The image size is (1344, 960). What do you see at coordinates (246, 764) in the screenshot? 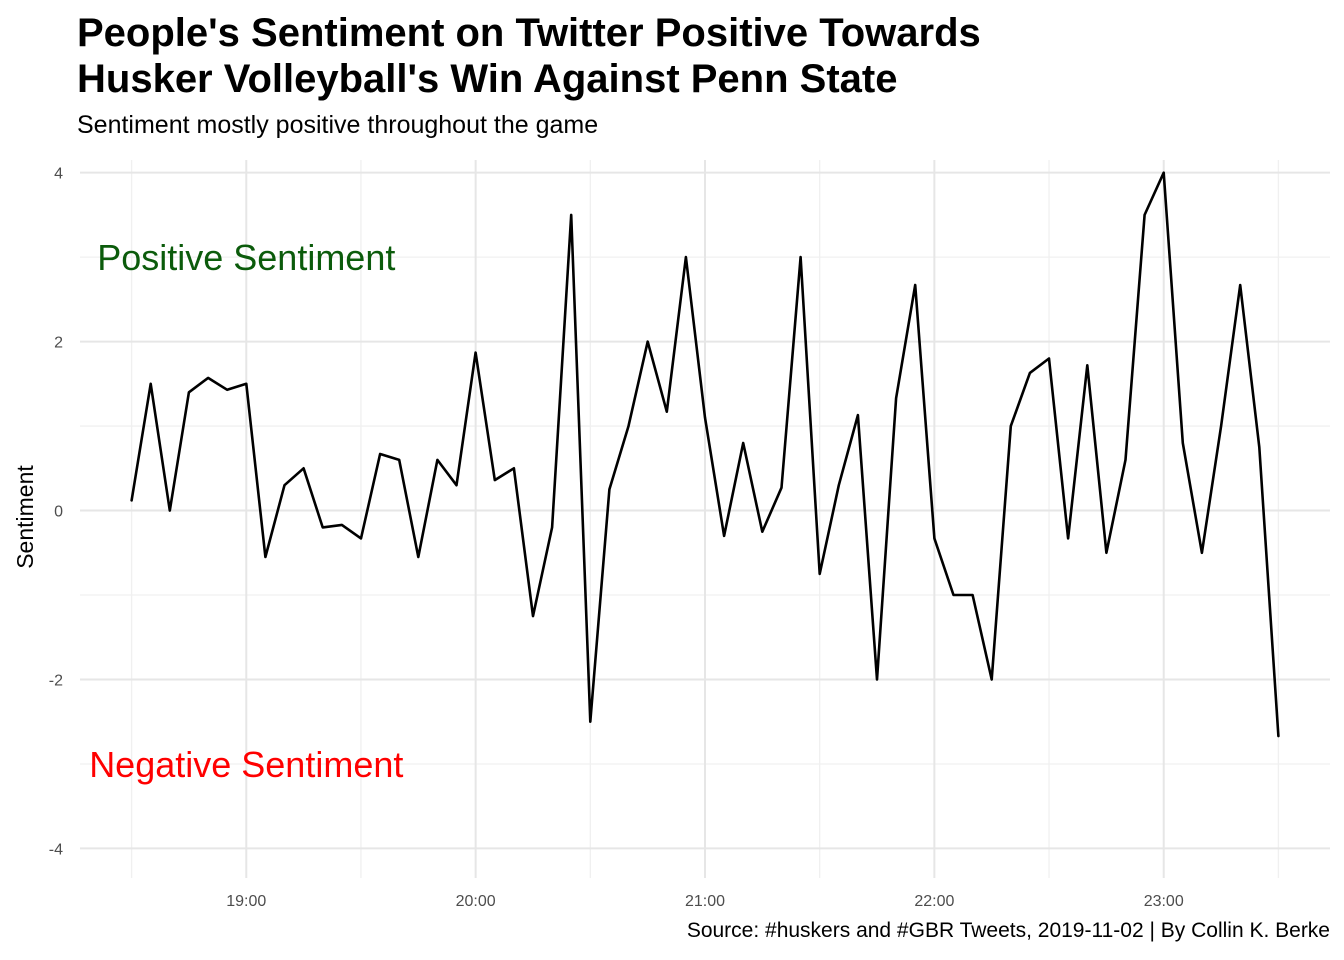
I see `annotation-label: Negative Sentiment` at bounding box center [246, 764].